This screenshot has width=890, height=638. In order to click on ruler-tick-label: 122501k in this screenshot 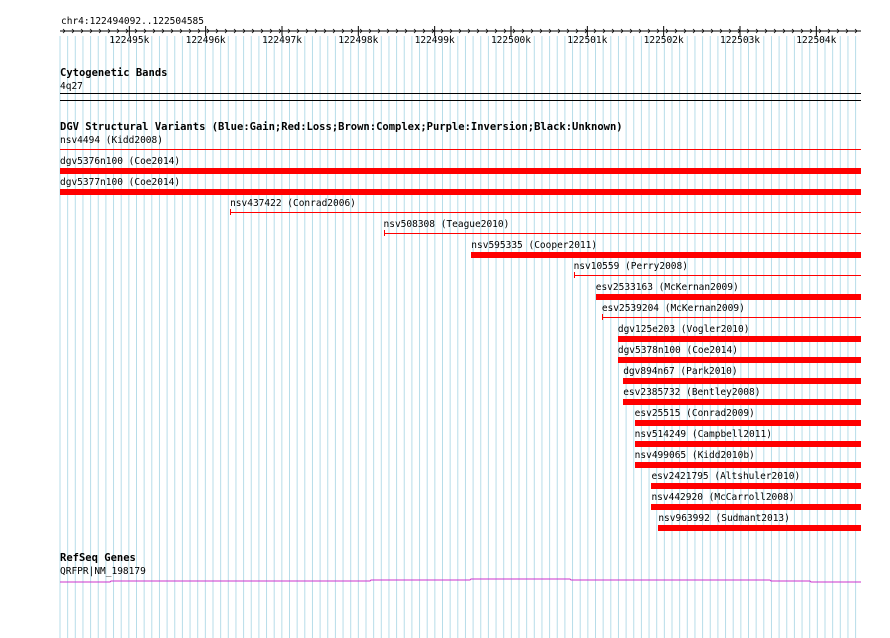, I will do `click(587, 40)`.